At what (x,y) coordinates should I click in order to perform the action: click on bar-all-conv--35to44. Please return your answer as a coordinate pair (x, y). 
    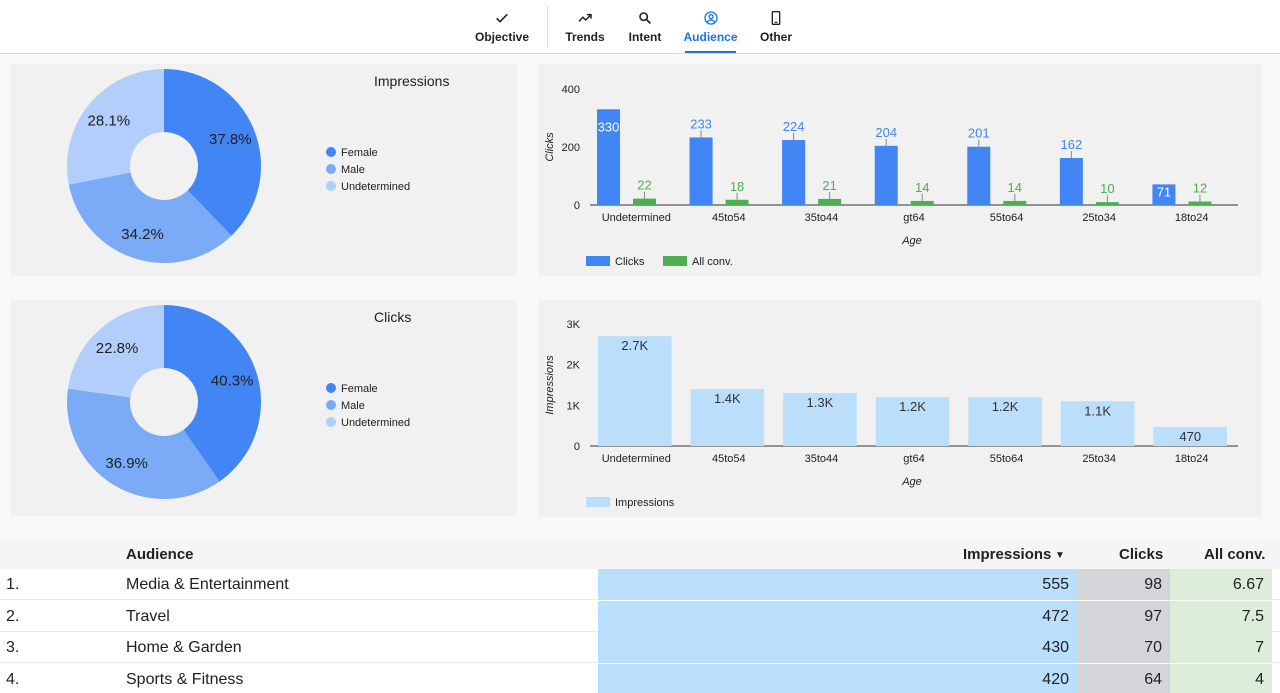
    Looking at the image, I should click on (830, 201).